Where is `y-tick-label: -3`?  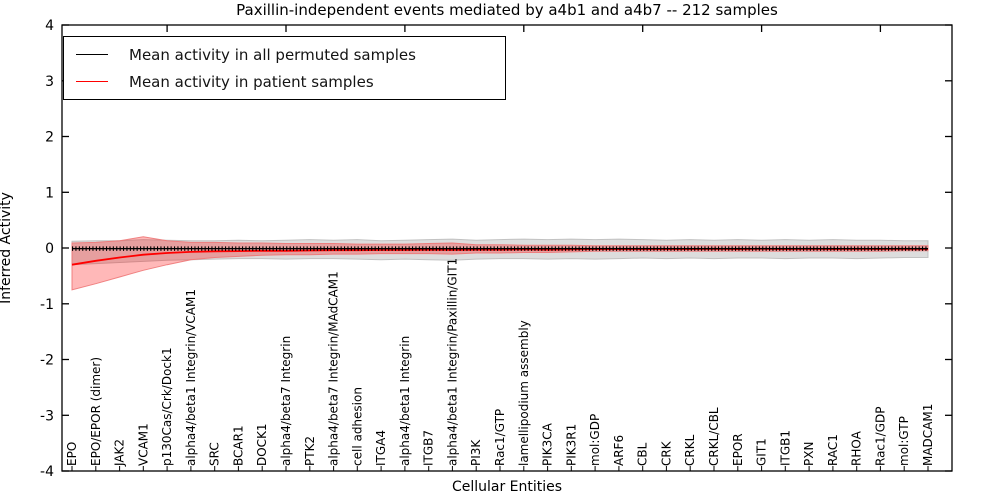
y-tick-label: -3 is located at coordinates (47, 416).